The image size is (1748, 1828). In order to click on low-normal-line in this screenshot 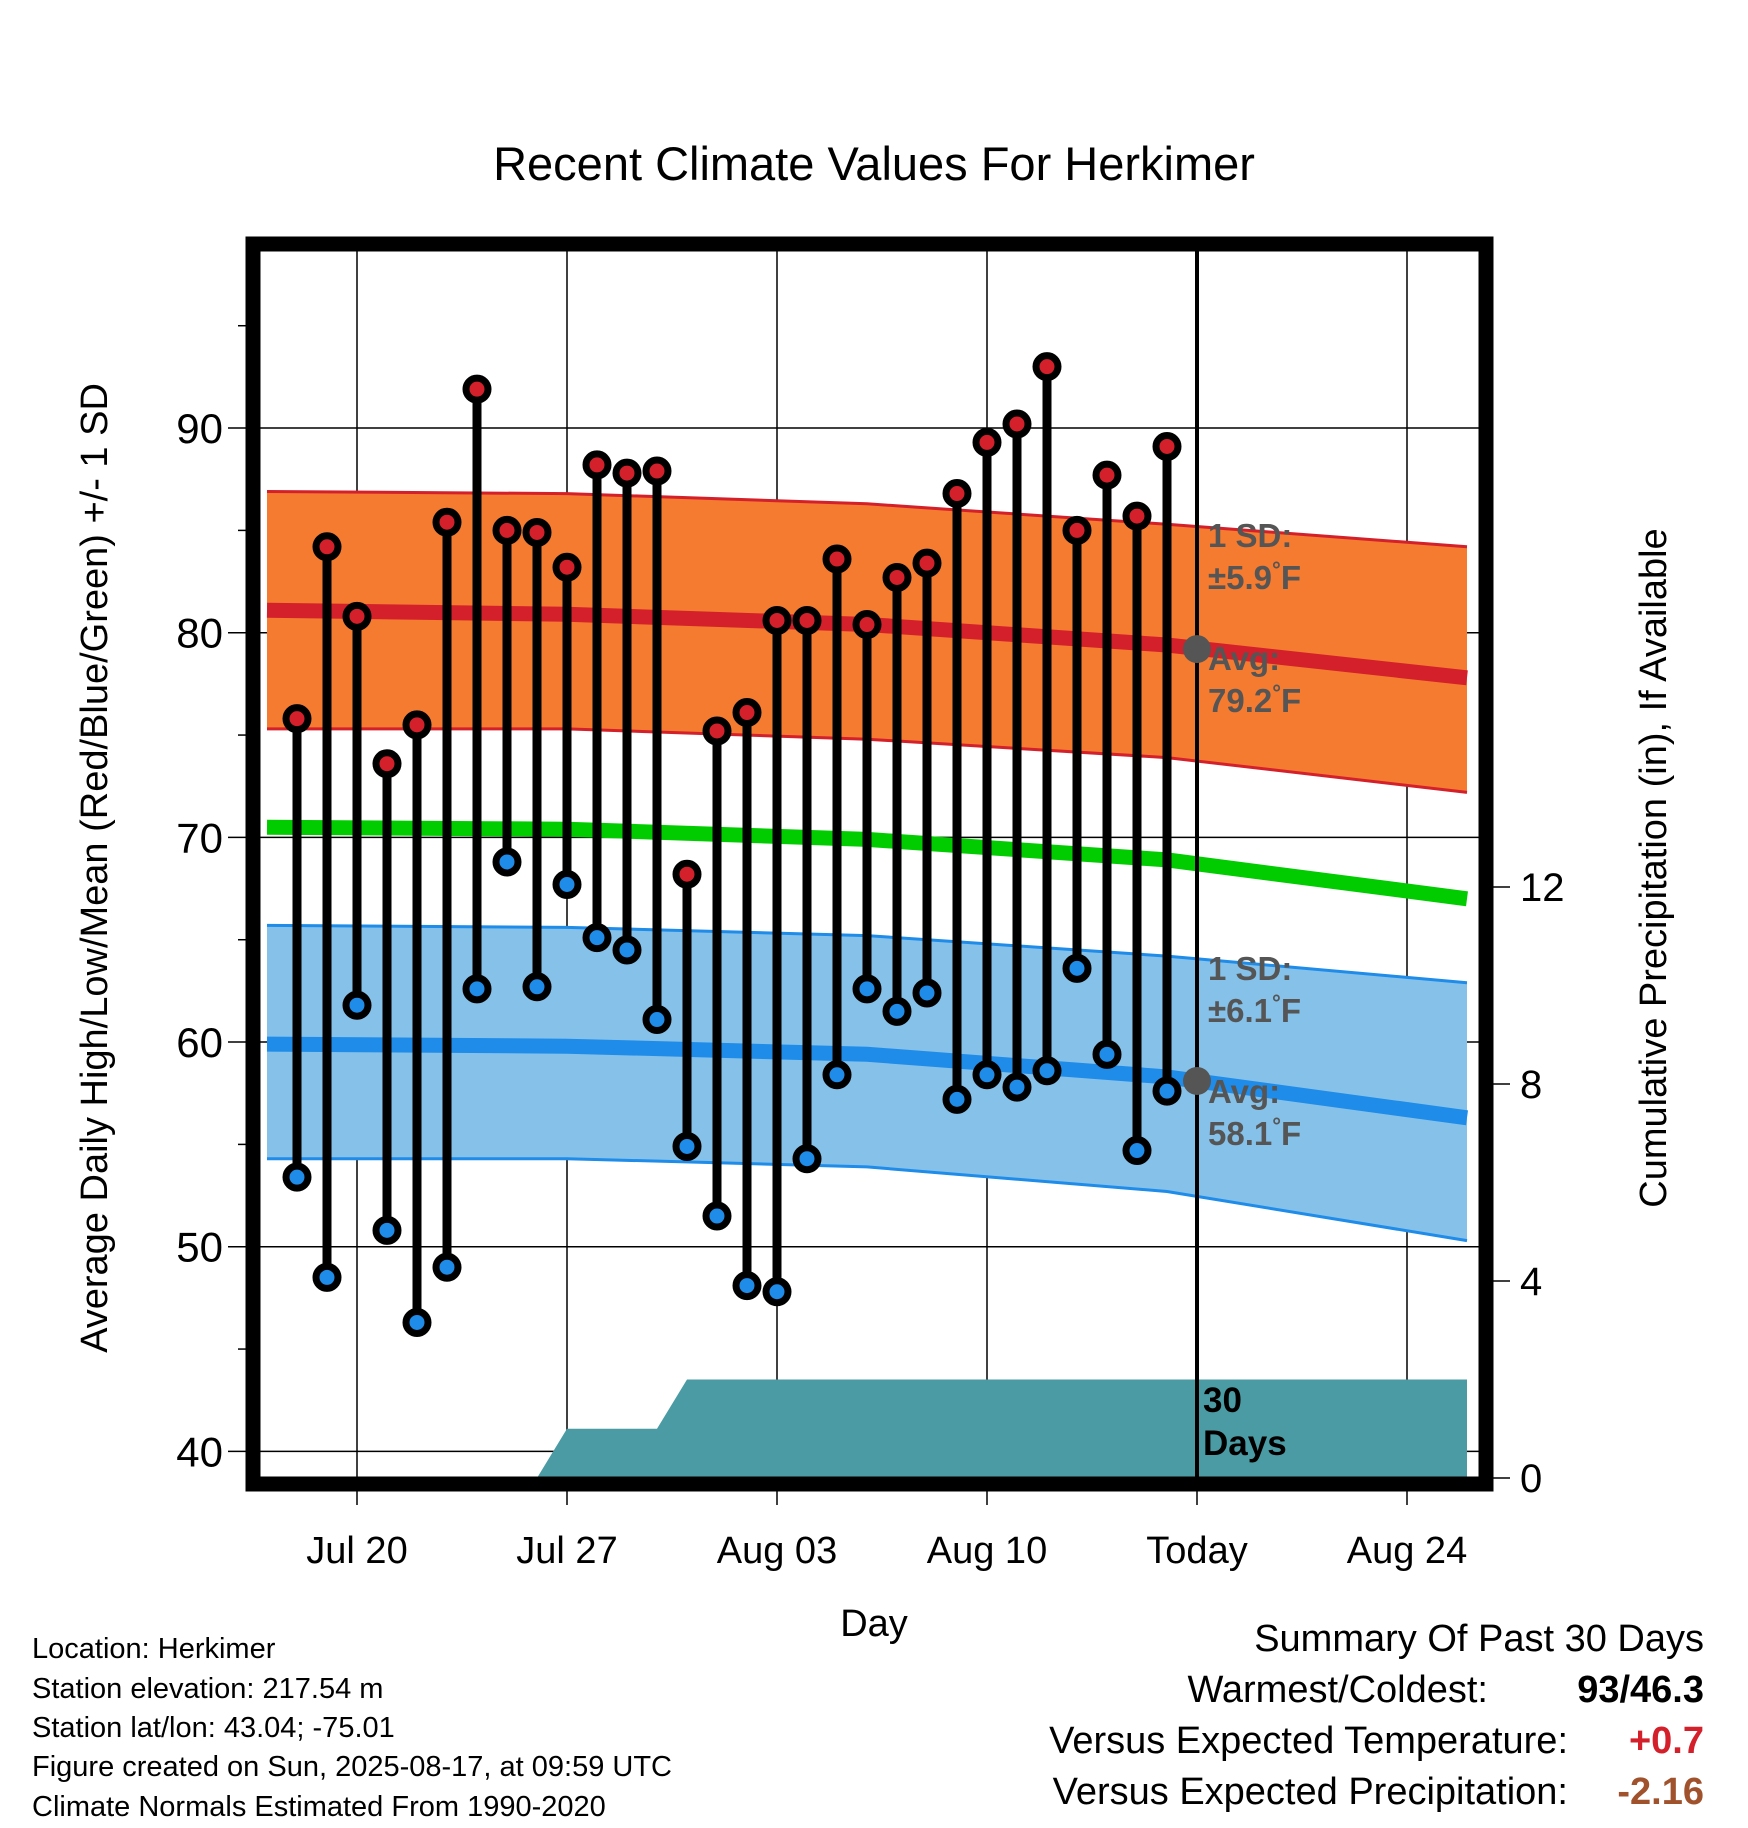, I will do `click(867, 1081)`.